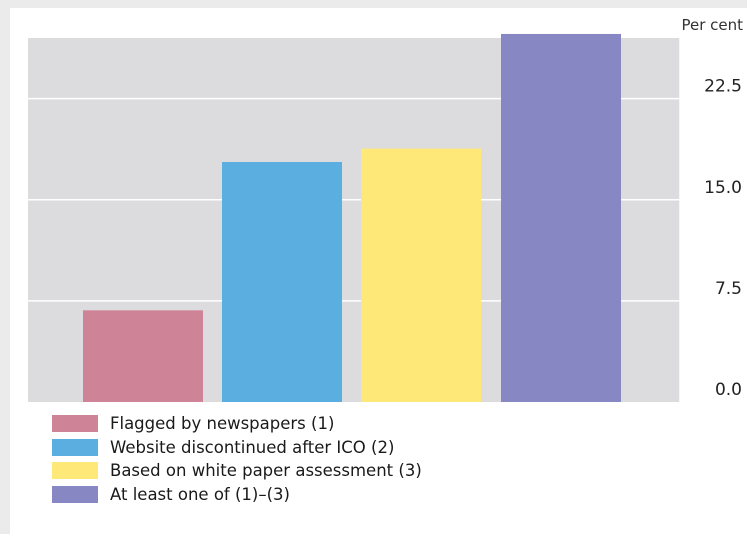 This screenshot has width=747, height=534. I want to click on legend-item: Website discontinued after ICO (2), so click(302, 448).